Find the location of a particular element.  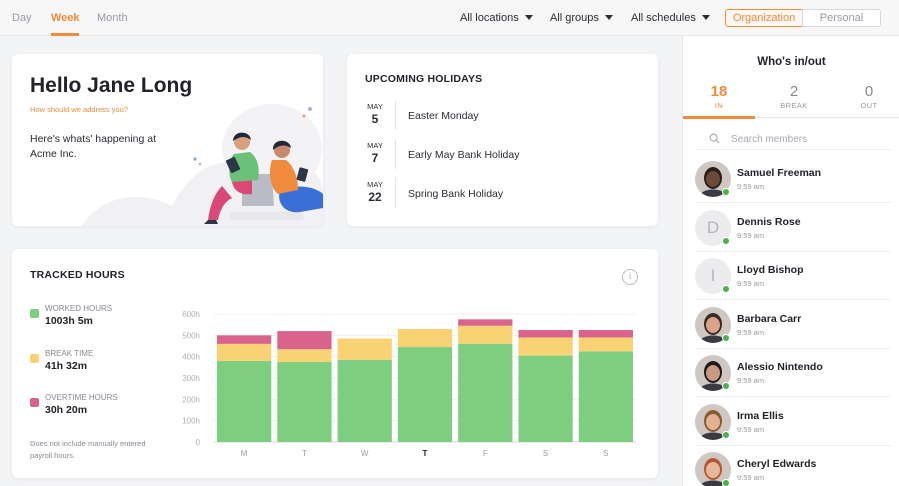

stat-out: 0 OUT is located at coordinates (866, 96).